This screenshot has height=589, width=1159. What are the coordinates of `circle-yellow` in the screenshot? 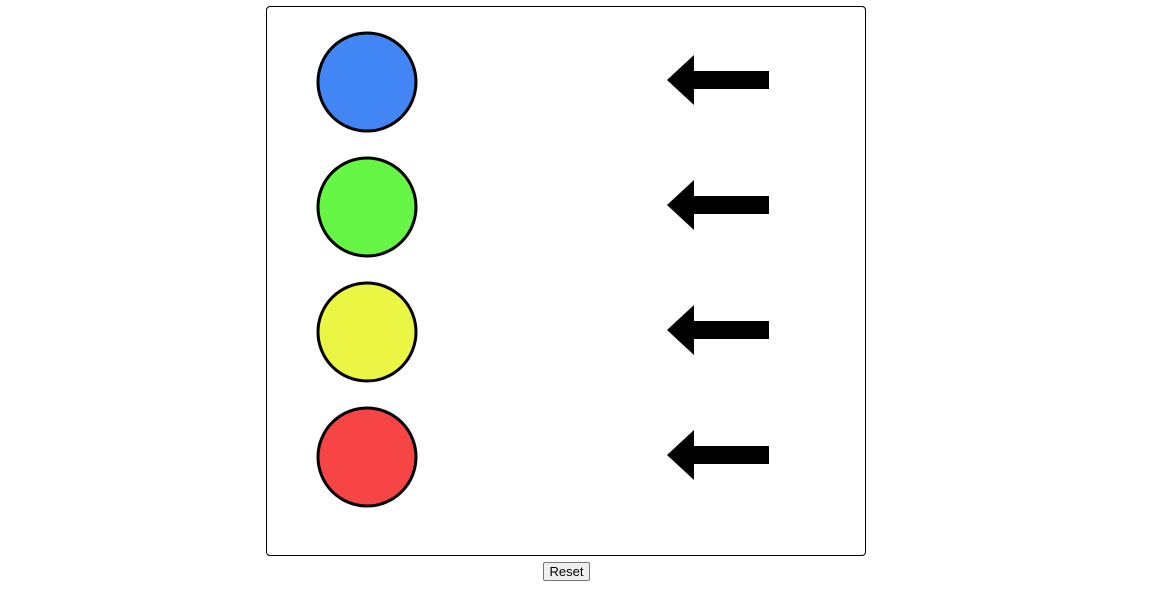 It's located at (367, 332).